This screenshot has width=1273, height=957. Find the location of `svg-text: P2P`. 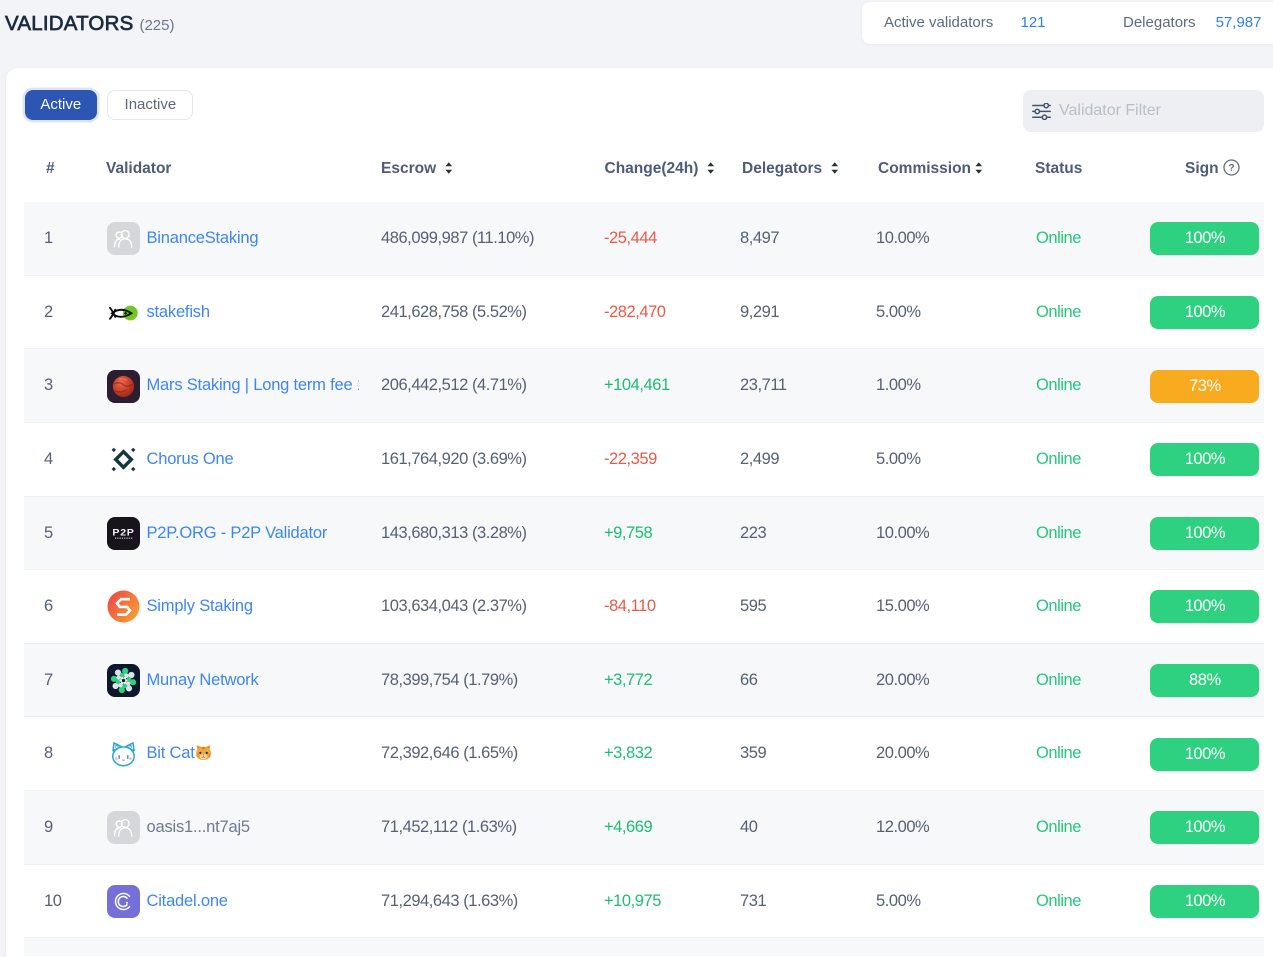

svg-text: P2P is located at coordinates (123, 533).